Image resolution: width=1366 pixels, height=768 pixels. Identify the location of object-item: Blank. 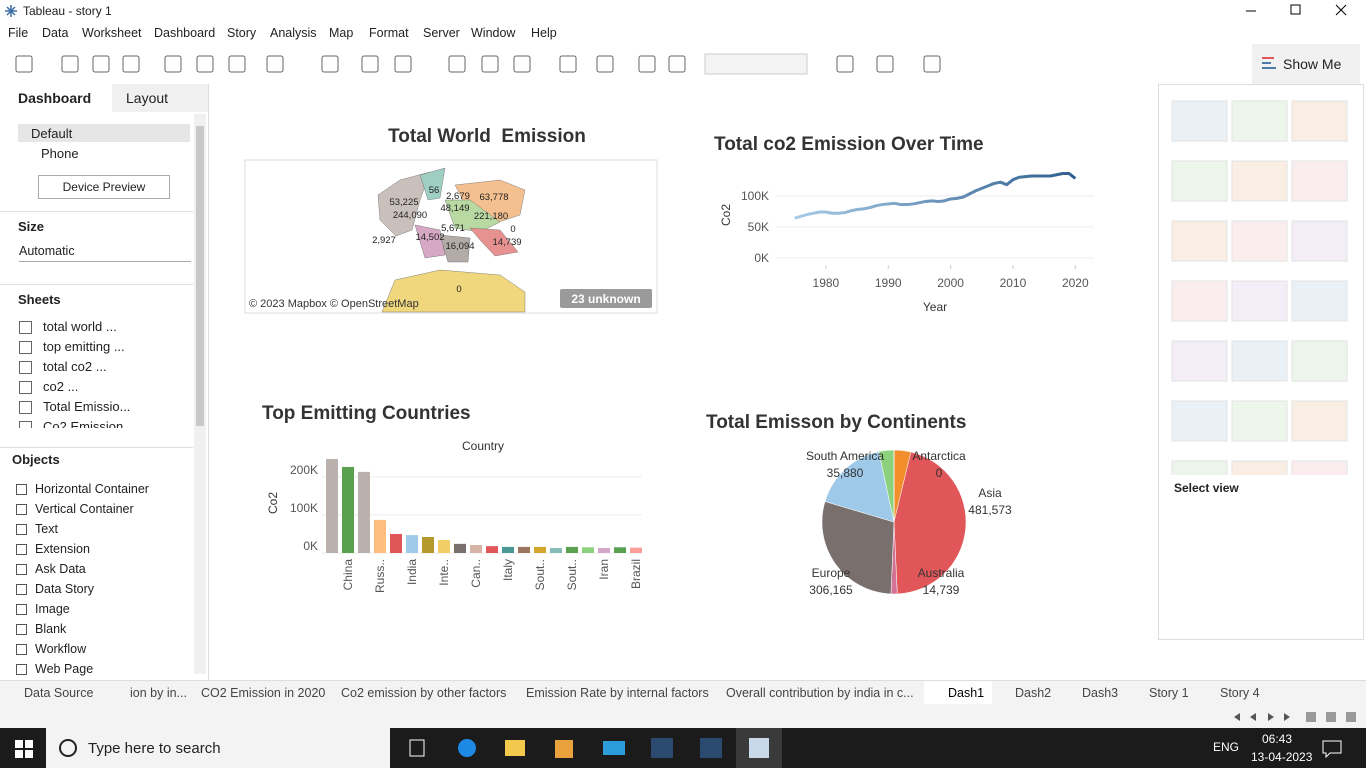
(51, 629).